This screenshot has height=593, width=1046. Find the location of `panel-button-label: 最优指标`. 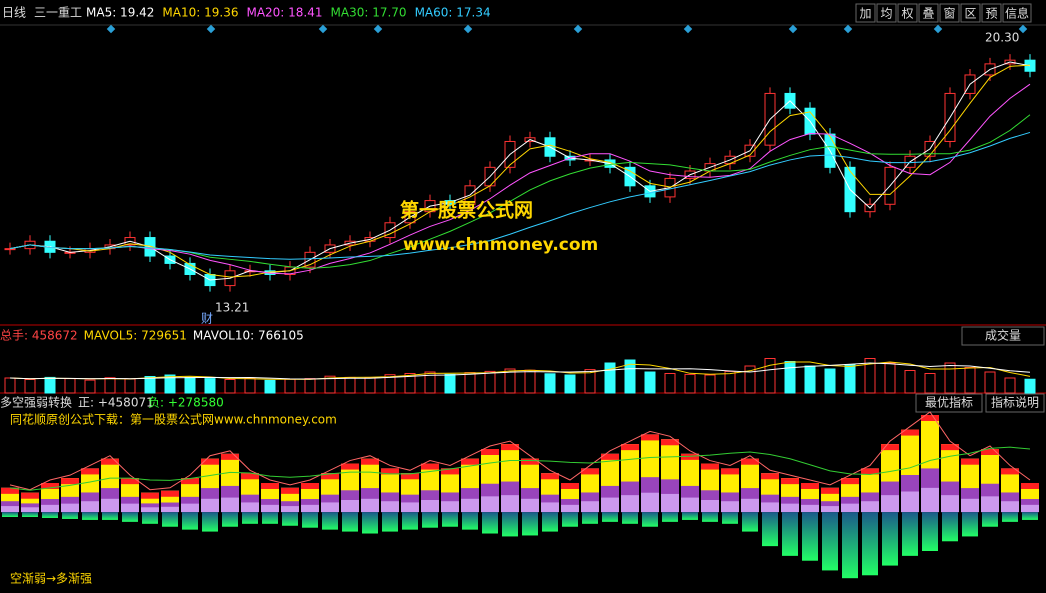

panel-button-label: 最优指标 is located at coordinates (949, 402).